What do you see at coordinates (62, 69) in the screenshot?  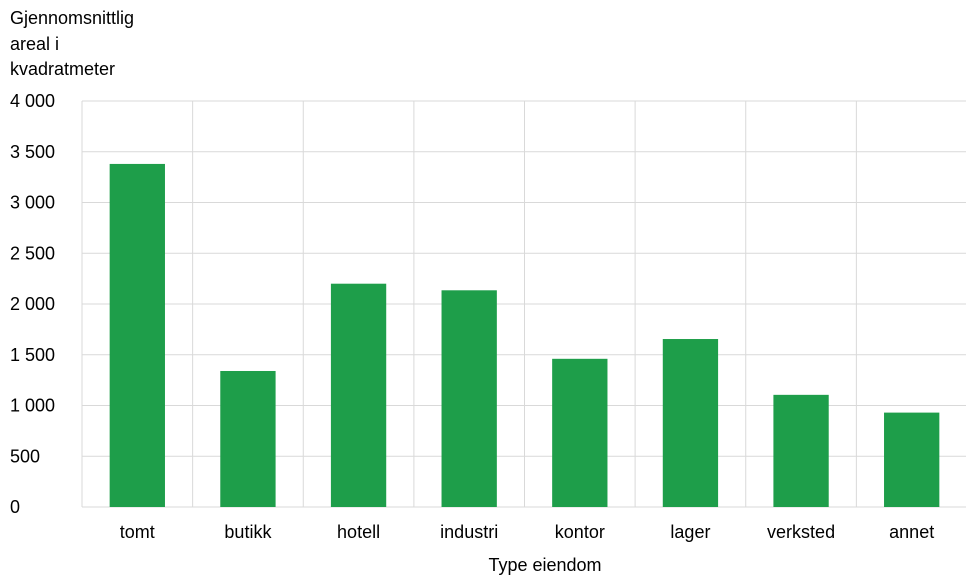 I see `y-axis-title-line-3: kvadratmeter` at bounding box center [62, 69].